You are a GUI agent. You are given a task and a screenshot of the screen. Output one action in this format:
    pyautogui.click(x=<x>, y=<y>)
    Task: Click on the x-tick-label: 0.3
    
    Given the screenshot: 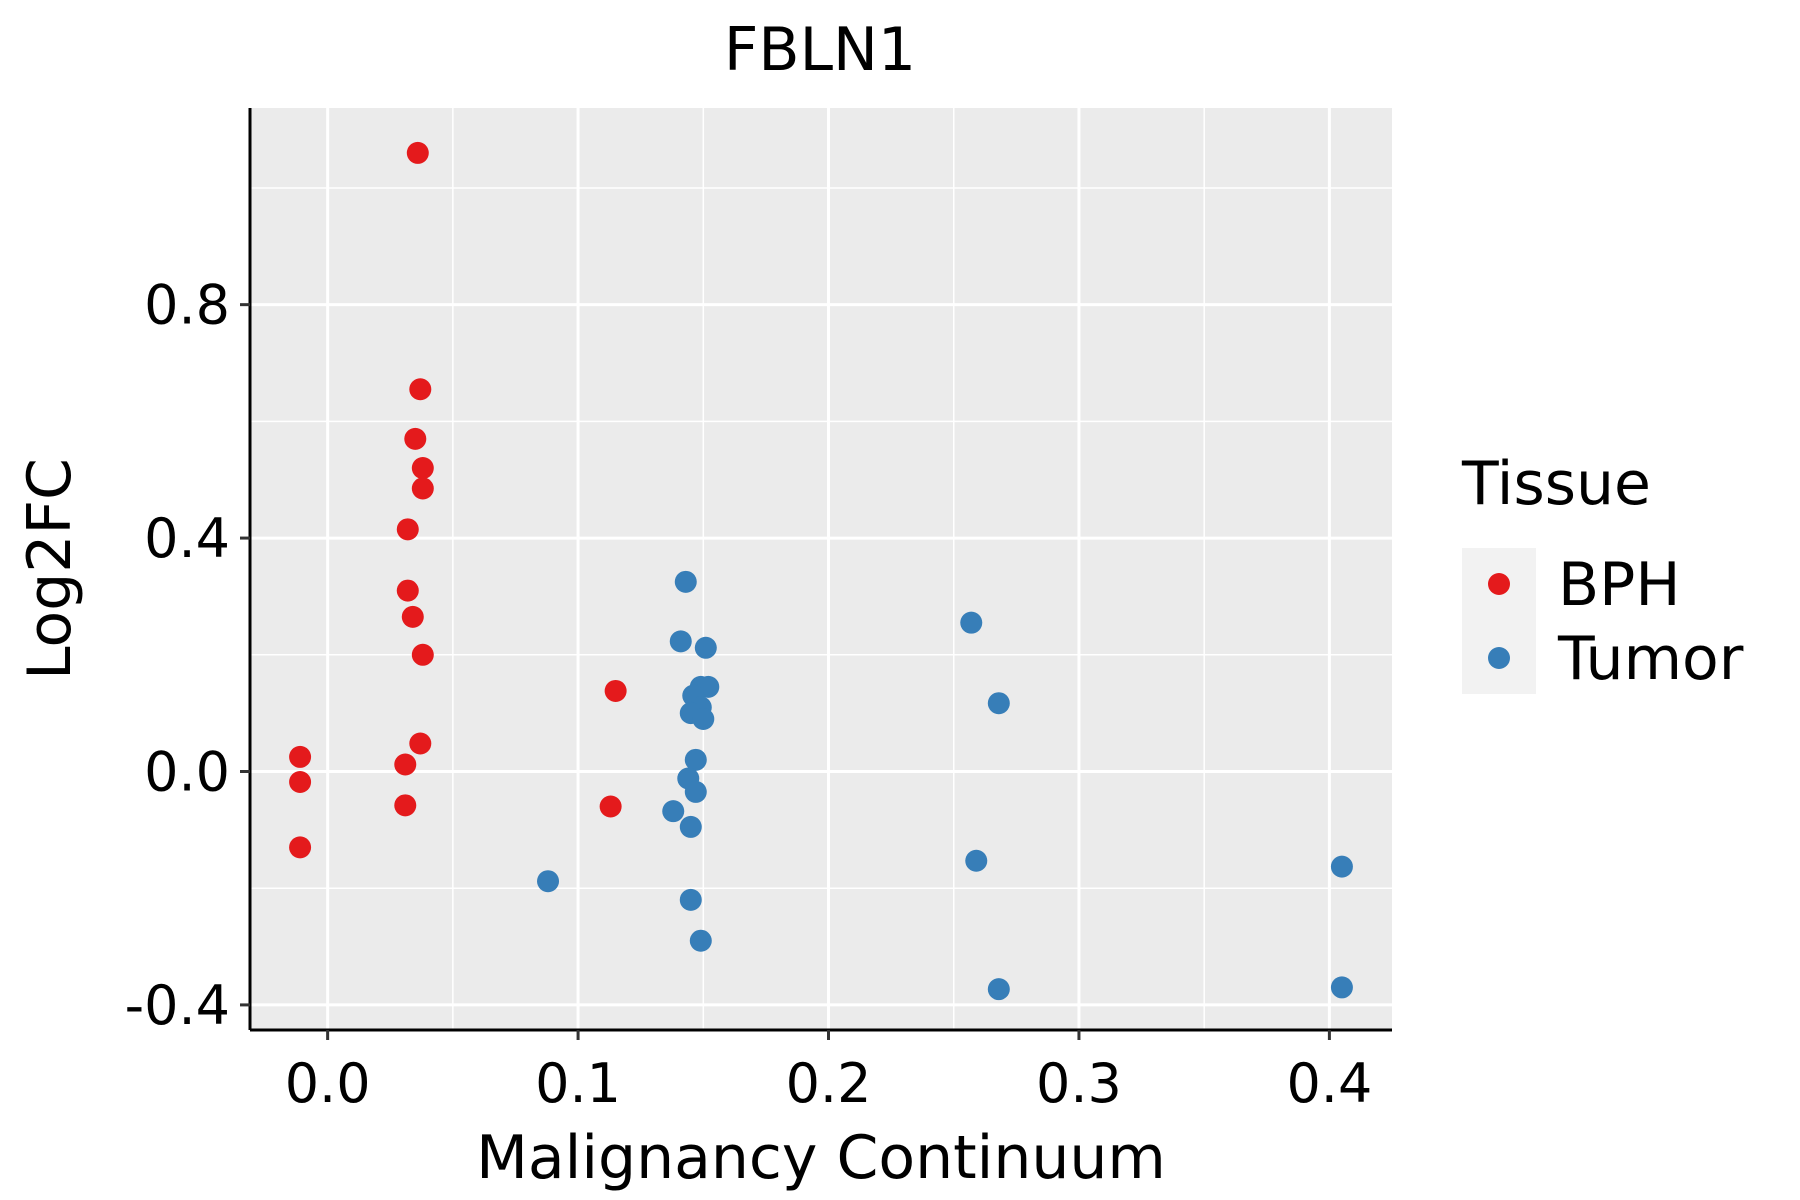 What is the action you would take?
    pyautogui.click(x=1079, y=1083)
    